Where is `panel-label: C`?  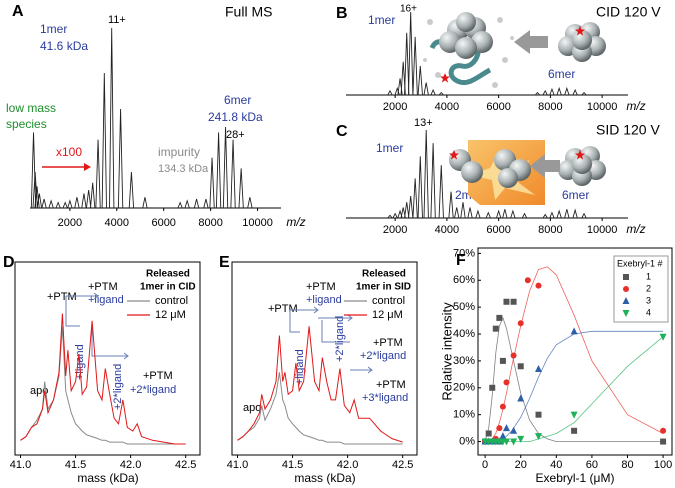 panel-label: C is located at coordinates (342, 131).